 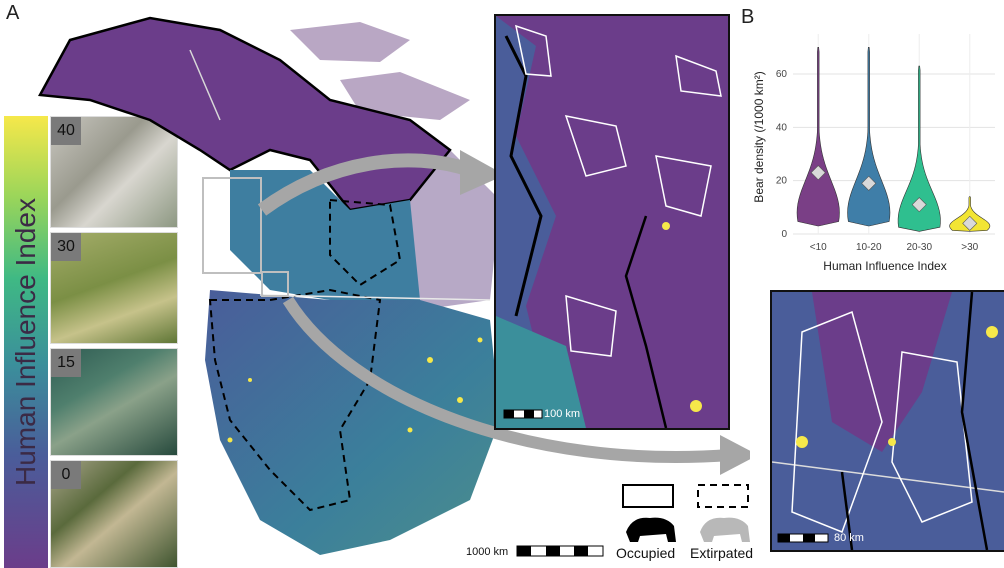 What do you see at coordinates (232, 225) in the screenshot?
I see `inset1-locator-box` at bounding box center [232, 225].